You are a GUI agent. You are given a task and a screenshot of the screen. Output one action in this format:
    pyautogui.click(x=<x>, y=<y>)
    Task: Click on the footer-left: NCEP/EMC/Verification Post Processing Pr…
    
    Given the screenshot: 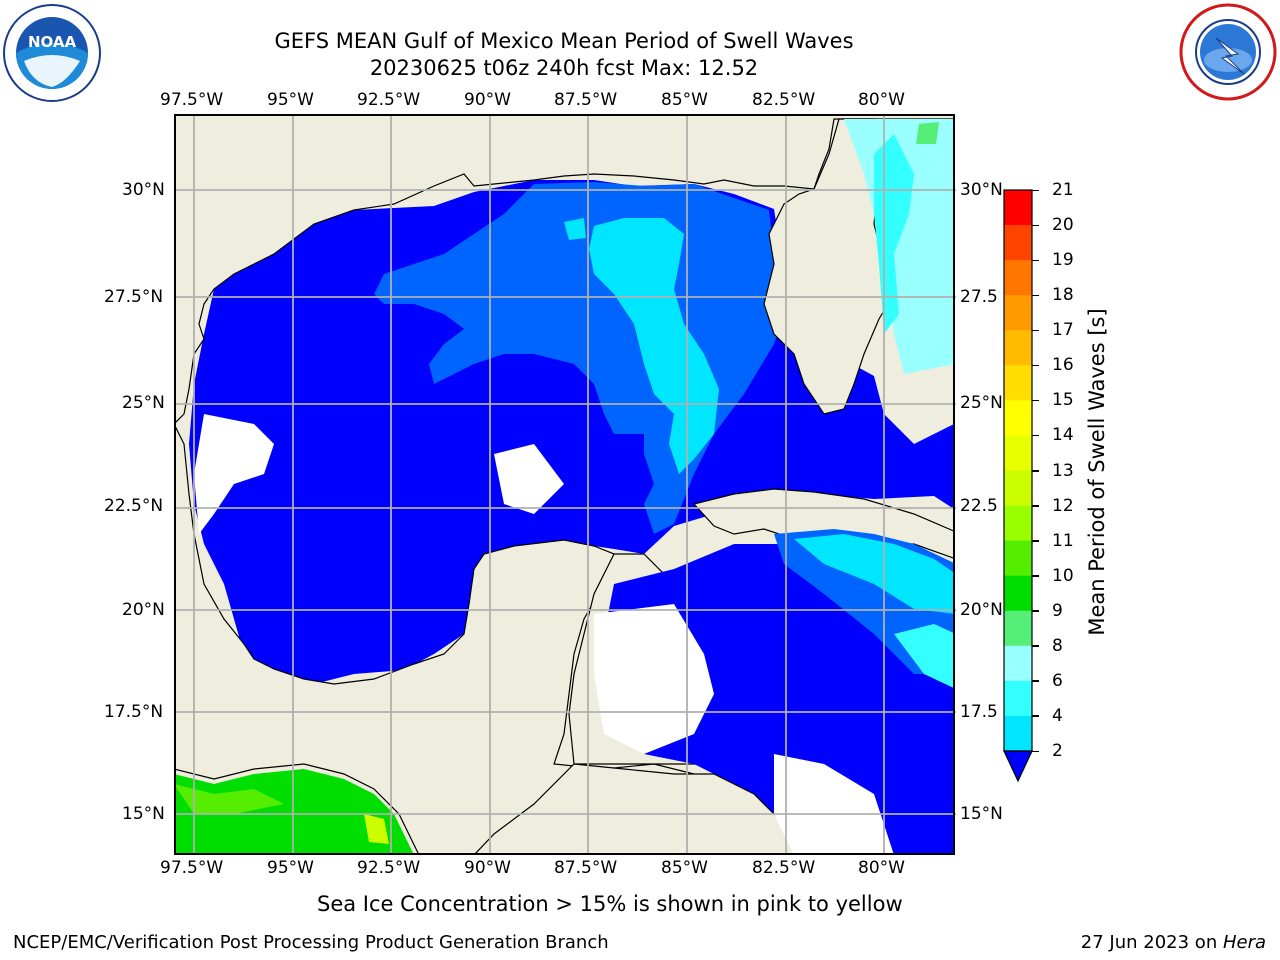 What is the action you would take?
    pyautogui.click(x=311, y=942)
    